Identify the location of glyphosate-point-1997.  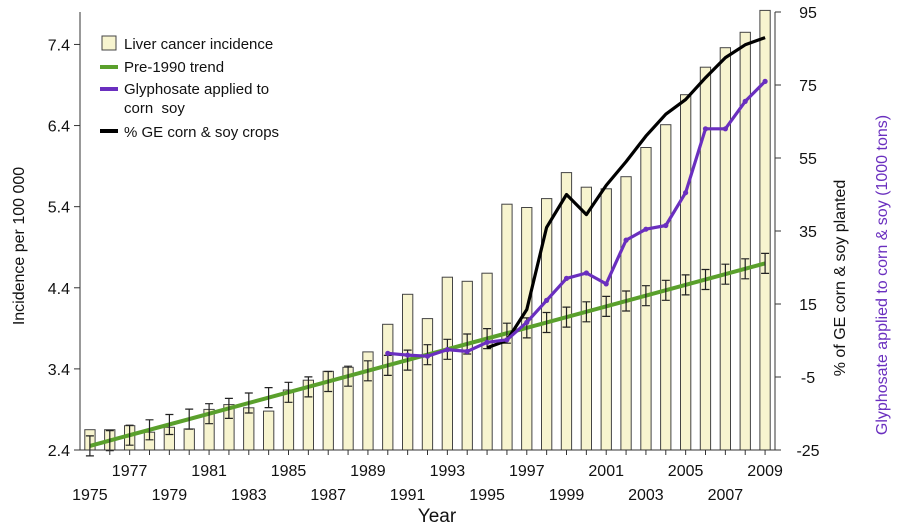
(527, 322).